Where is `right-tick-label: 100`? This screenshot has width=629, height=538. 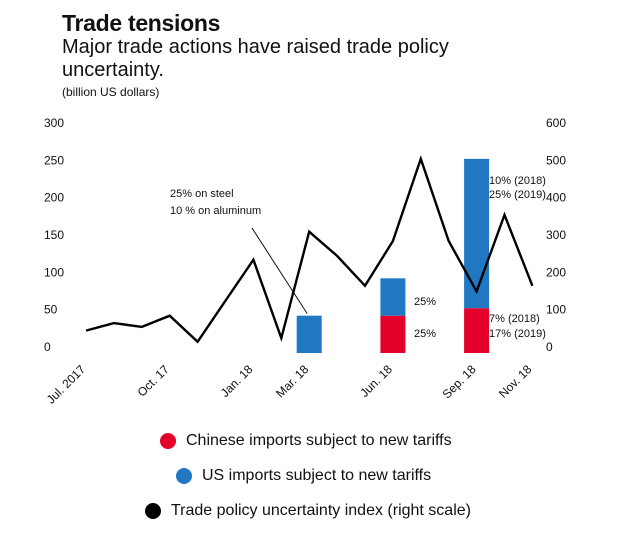
right-tick-label: 100 is located at coordinates (556, 310).